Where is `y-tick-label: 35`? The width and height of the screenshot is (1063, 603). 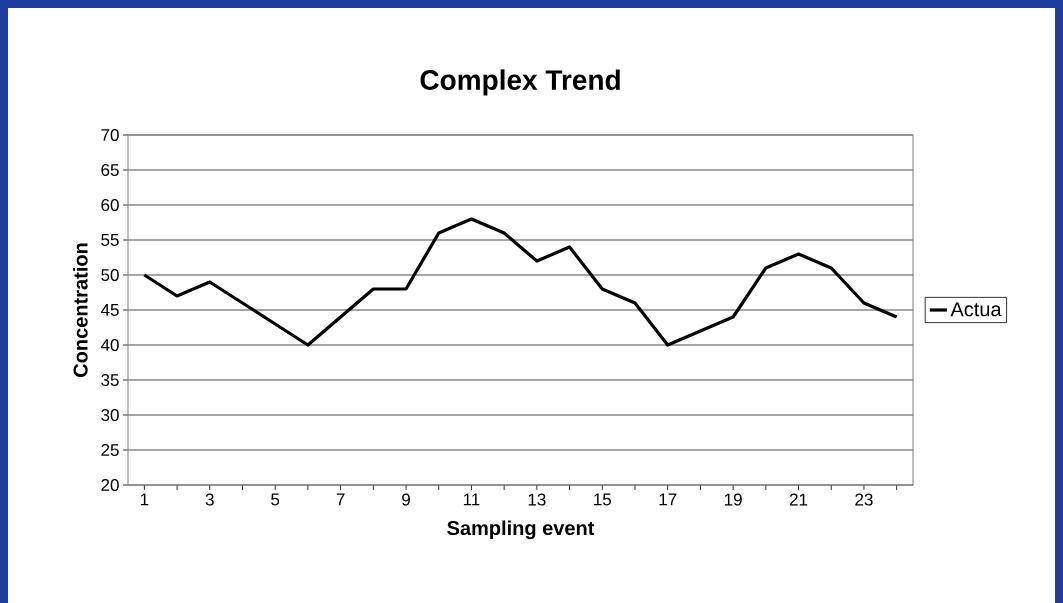 y-tick-label: 35 is located at coordinates (110, 380).